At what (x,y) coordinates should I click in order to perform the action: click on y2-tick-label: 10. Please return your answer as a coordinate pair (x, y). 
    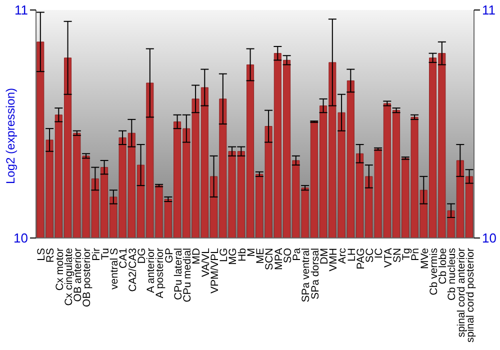
    Looking at the image, I should click on (489, 238).